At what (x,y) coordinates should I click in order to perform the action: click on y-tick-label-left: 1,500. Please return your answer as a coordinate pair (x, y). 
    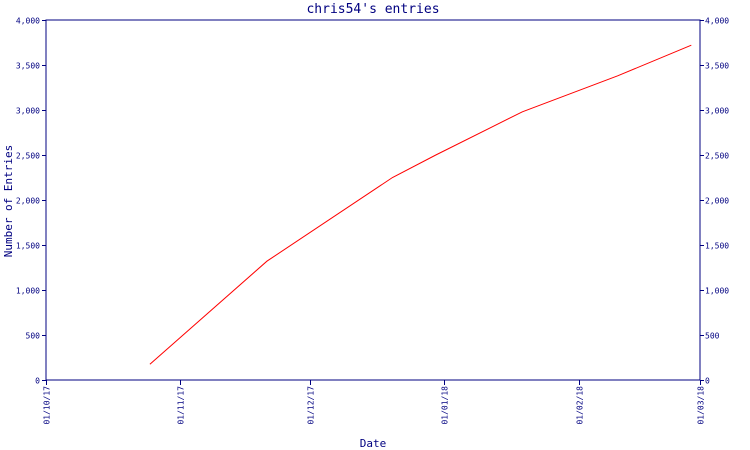
    Looking at the image, I should click on (28, 246).